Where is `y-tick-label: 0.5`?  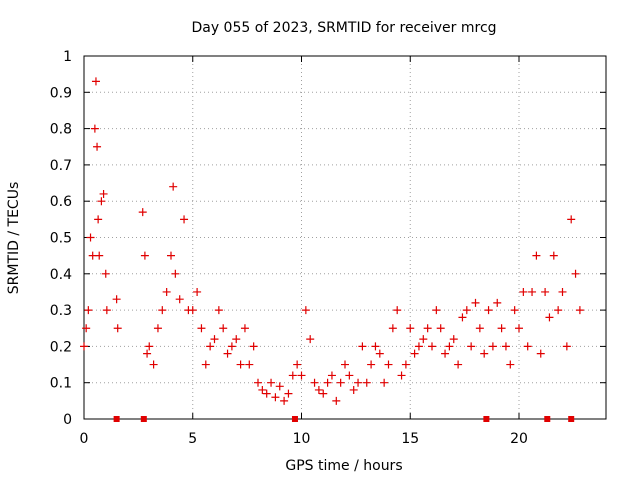
y-tick-label: 0.5 is located at coordinates (61, 239).